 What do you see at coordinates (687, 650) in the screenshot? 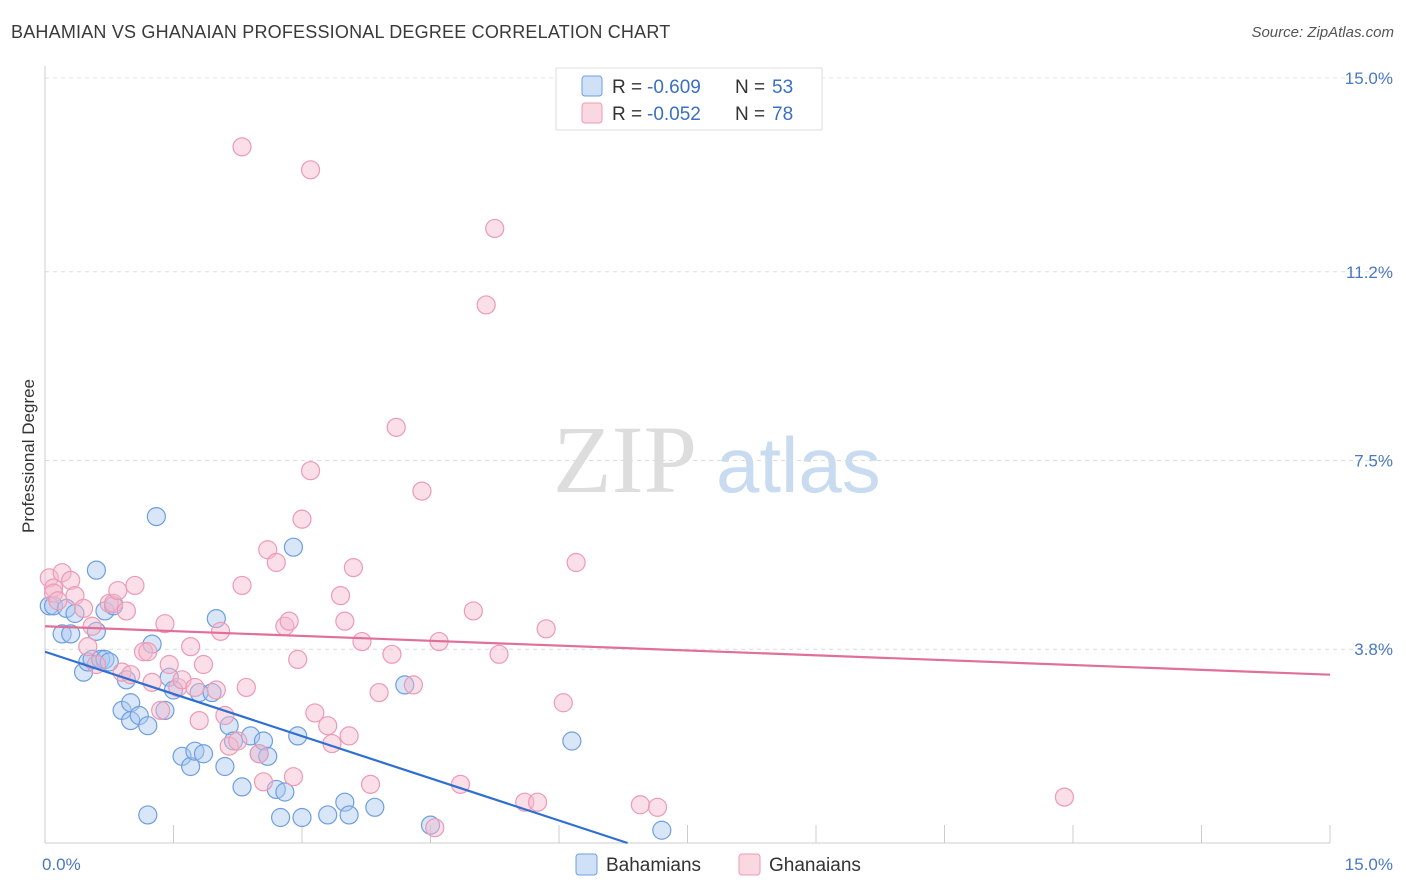
I see `ghanaians-trend-line` at bounding box center [687, 650].